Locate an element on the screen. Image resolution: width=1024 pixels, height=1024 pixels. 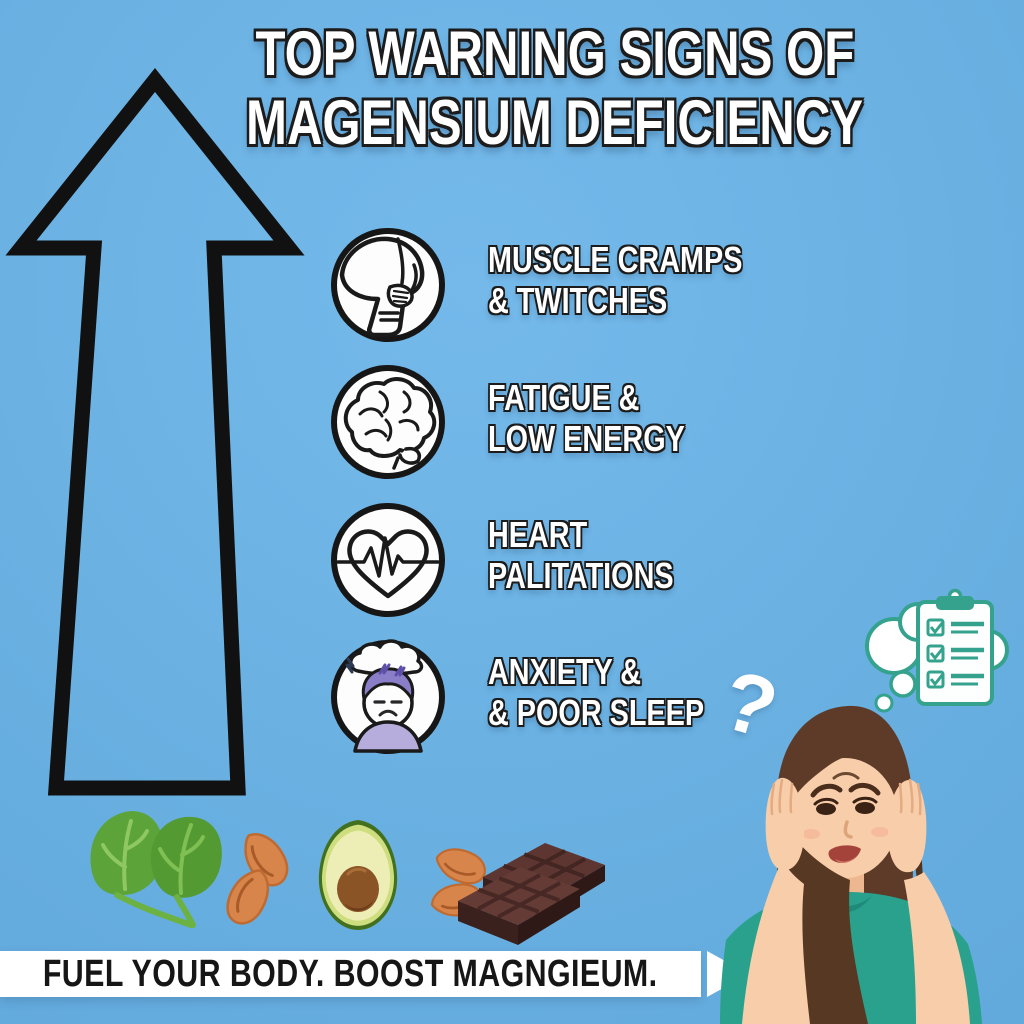
cta-banner: FUEL YOUR BODY. BOOST MAGNGIEUM. is located at coordinates (350, 974).